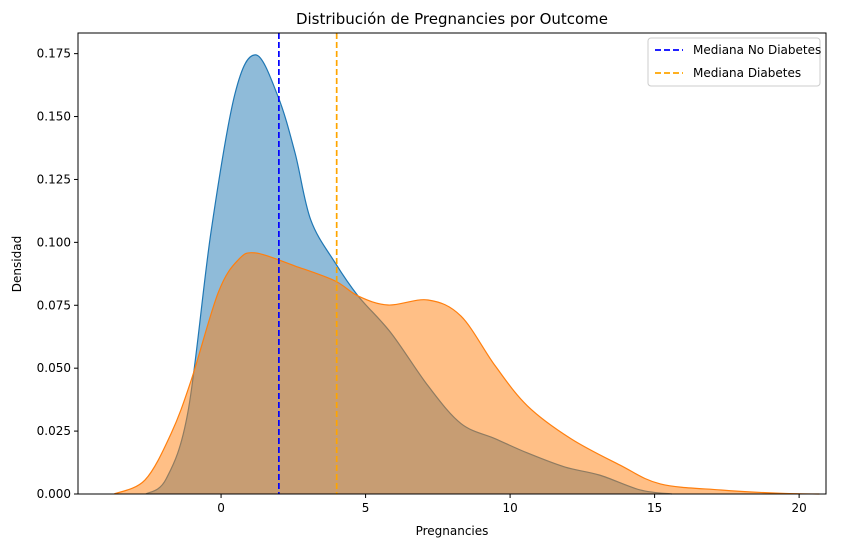  What do you see at coordinates (366, 508) in the screenshot?
I see `x-tick-label: 5` at bounding box center [366, 508].